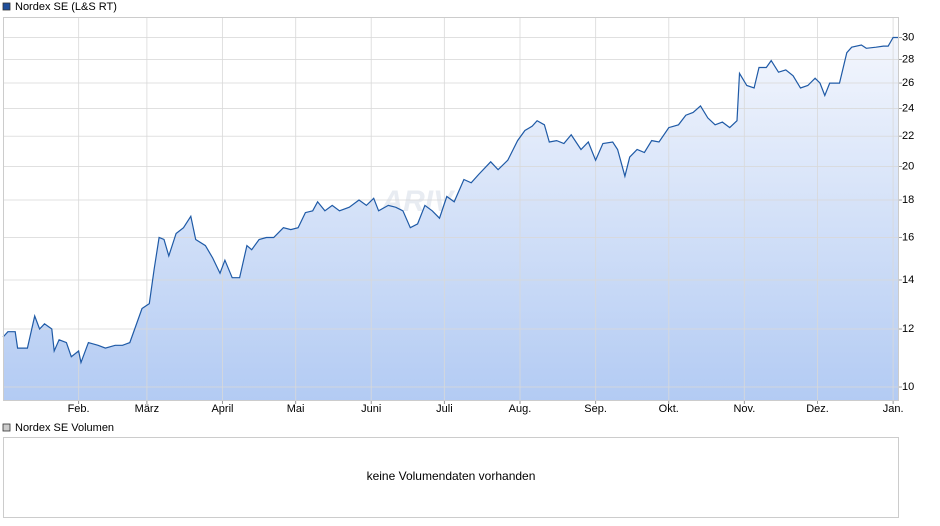 Image resolution: width=940 pixels, height=526 pixels. Describe the element at coordinates (908, 166) in the screenshot. I see `y-tick-label: 20` at that location.